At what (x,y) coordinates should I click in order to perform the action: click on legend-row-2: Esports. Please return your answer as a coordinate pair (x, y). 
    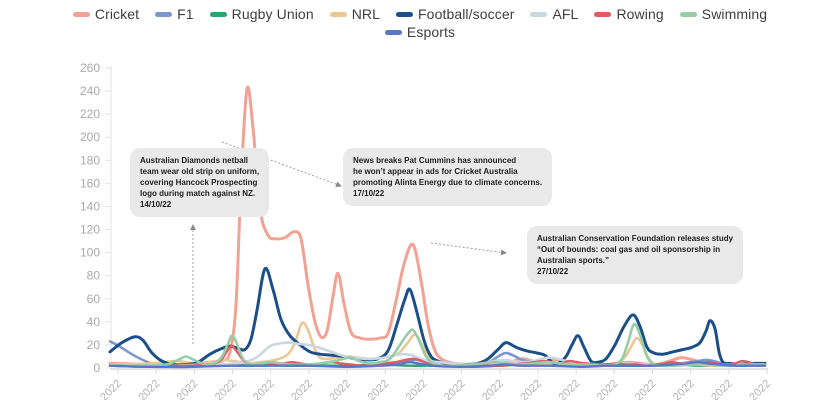
    Looking at the image, I should click on (420, 32).